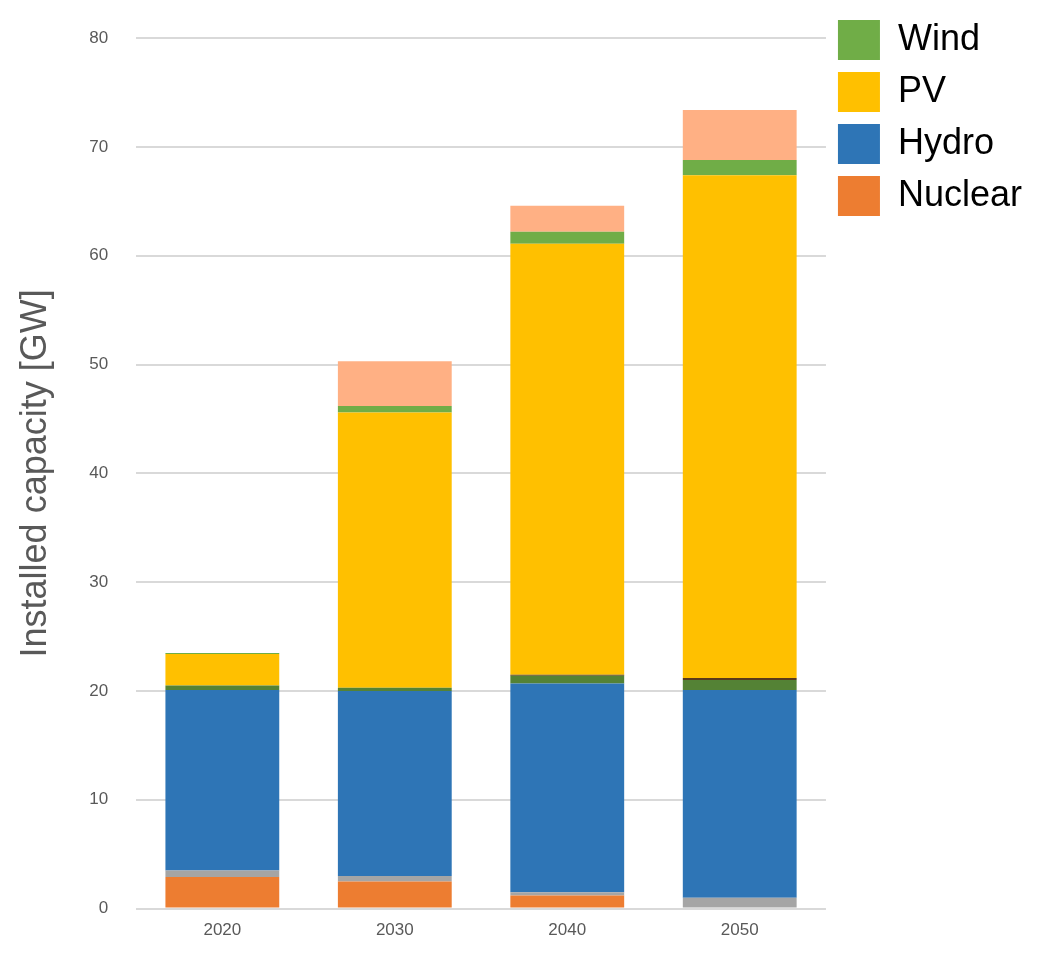 The height and width of the screenshot is (957, 1038). Describe the element at coordinates (103, 908) in the screenshot. I see `y-tick-label: 0` at that location.